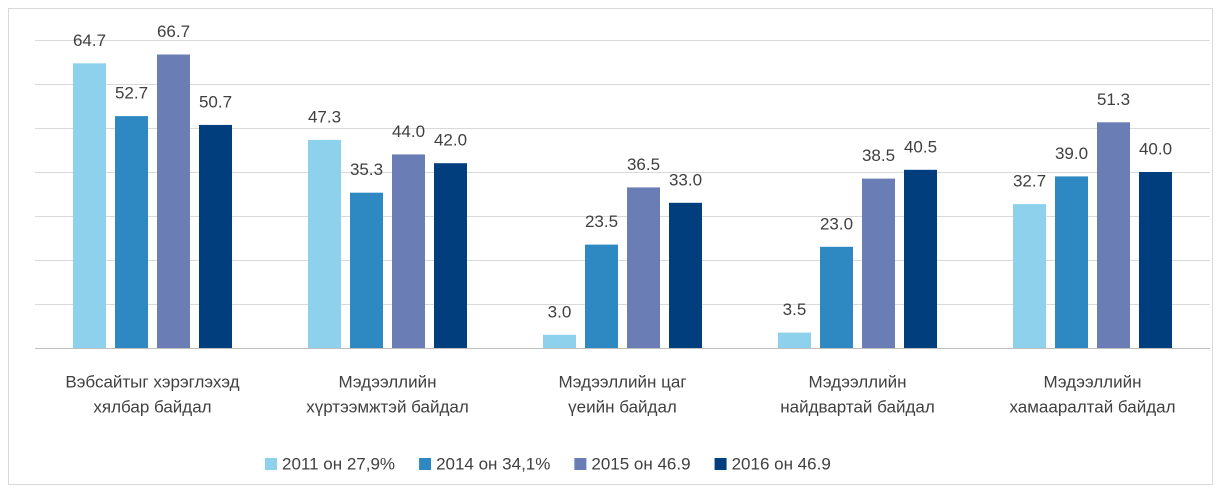  What do you see at coordinates (450, 140) in the screenshot?
I see `data-label: 42.0` at bounding box center [450, 140].